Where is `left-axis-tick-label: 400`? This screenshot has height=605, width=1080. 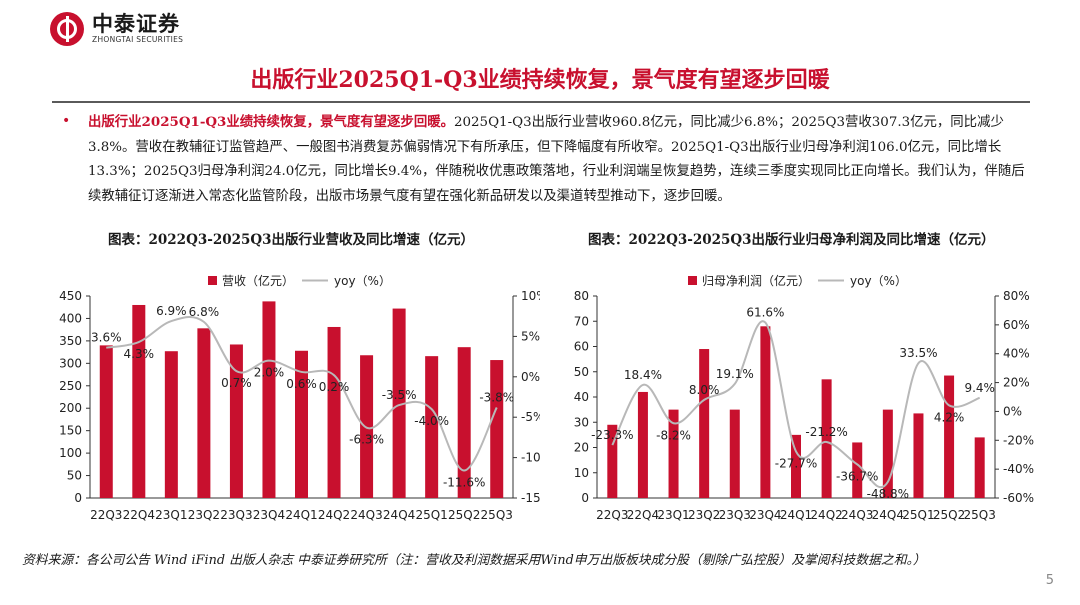
left-axis-tick-label: 400 is located at coordinates (70, 318).